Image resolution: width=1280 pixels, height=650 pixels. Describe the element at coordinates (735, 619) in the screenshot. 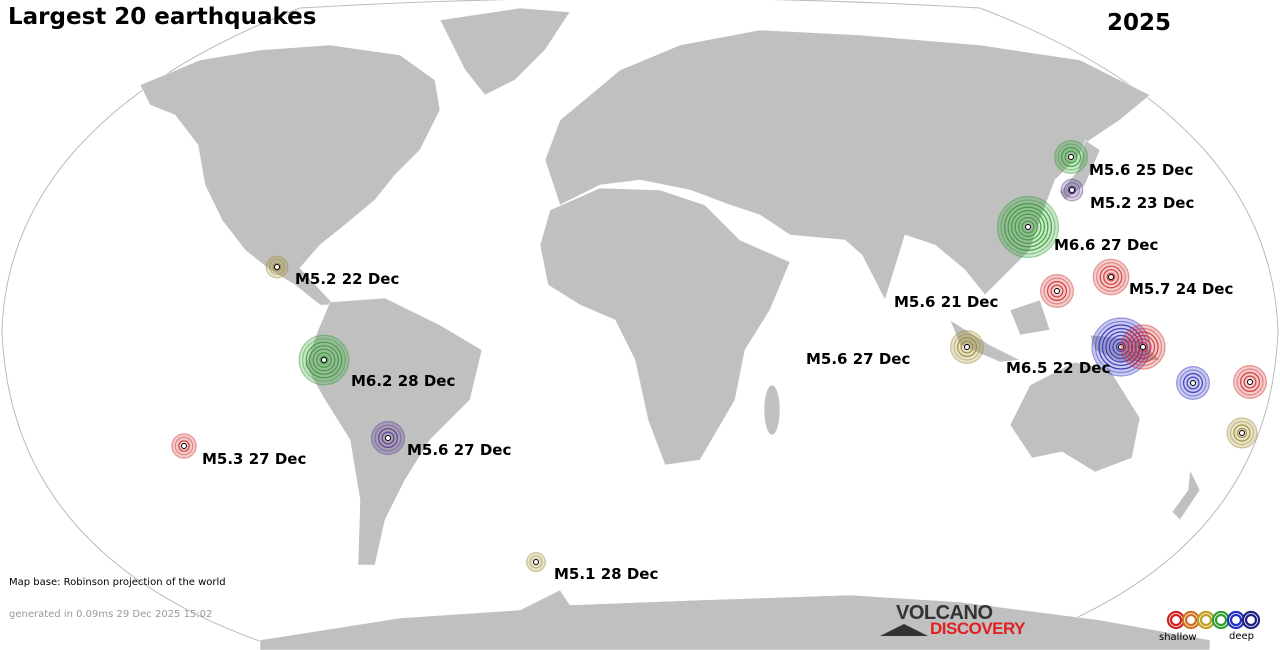

I see `antarctica` at that location.